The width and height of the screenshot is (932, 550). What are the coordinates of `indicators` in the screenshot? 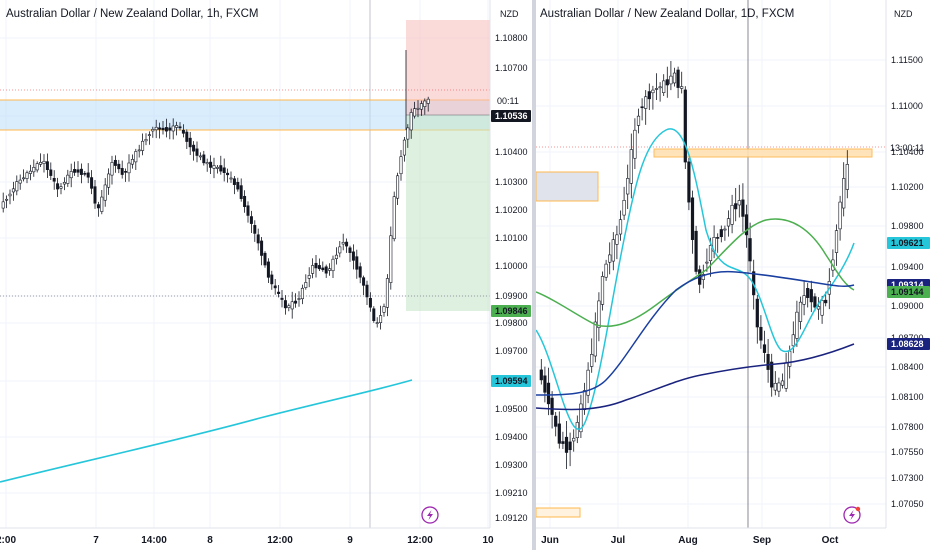 It's located at (206, 431).